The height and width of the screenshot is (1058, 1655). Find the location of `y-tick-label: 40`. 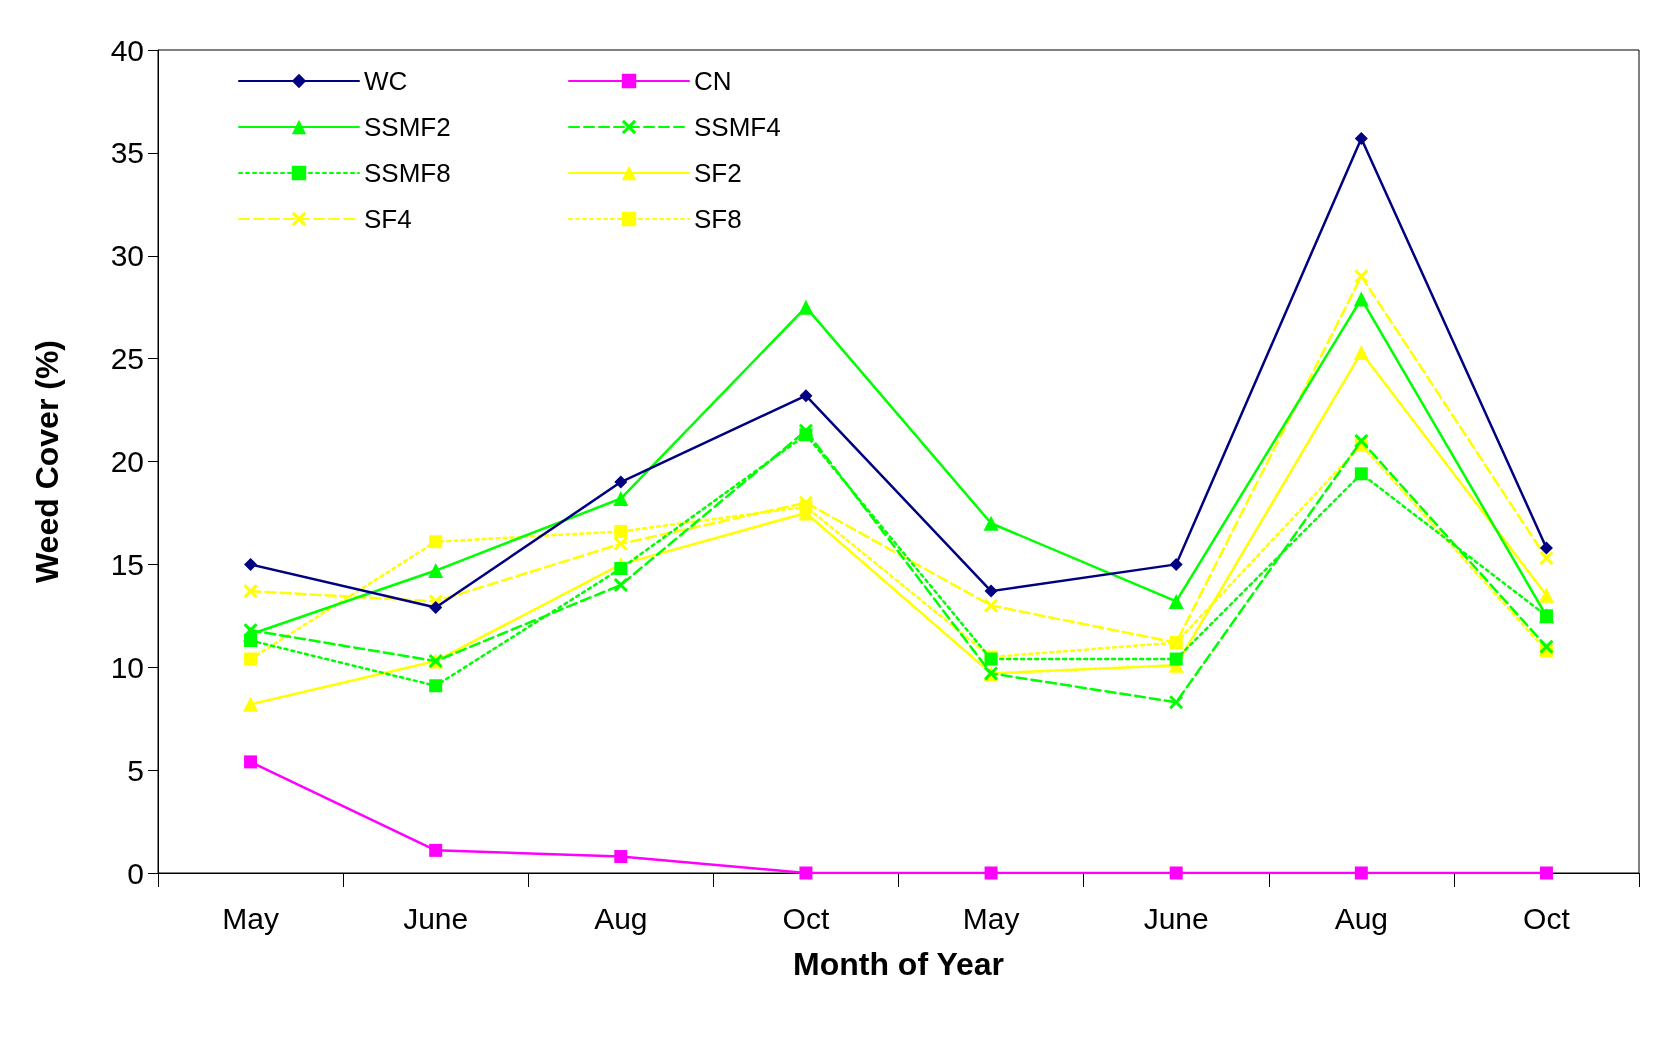

y-tick-label: 40 is located at coordinates (127, 50).